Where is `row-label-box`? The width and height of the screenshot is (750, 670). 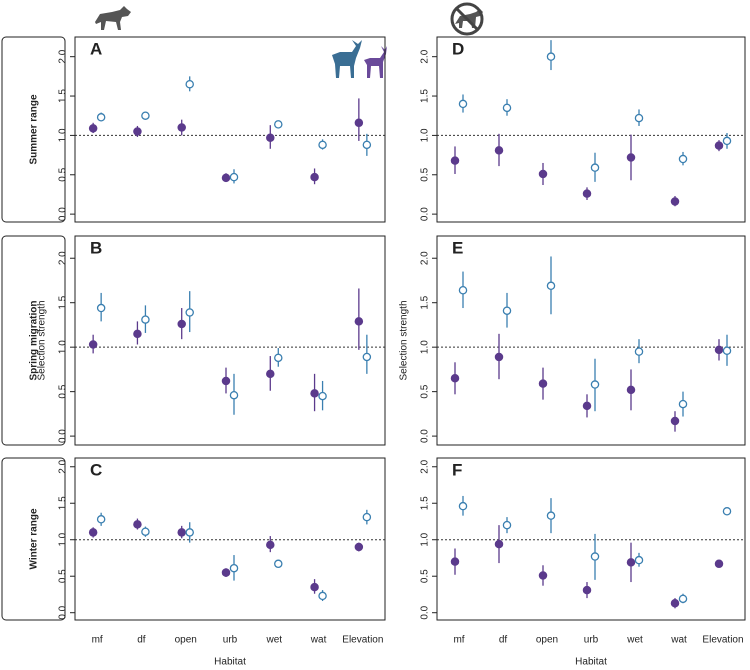
row-label-box is located at coordinates (33, 340).